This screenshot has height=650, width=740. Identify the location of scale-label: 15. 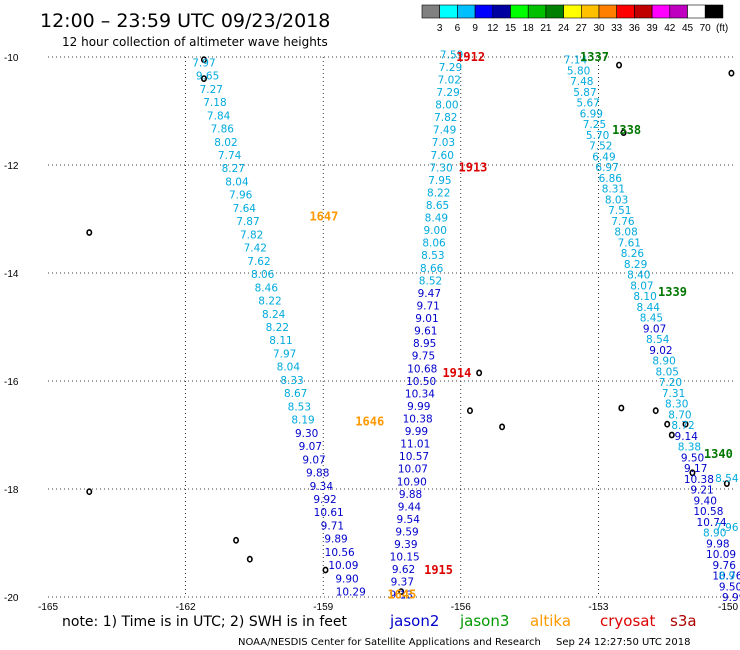
(511, 28).